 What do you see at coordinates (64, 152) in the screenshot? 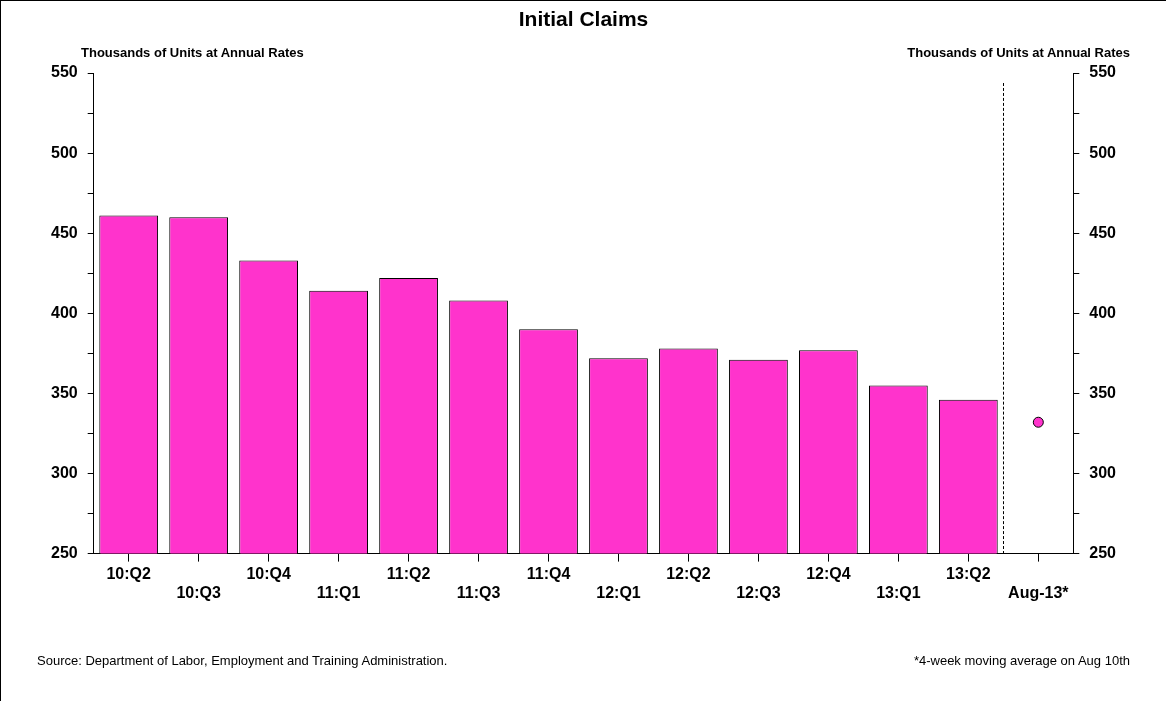
I see `y-tick-label: 500` at bounding box center [64, 152].